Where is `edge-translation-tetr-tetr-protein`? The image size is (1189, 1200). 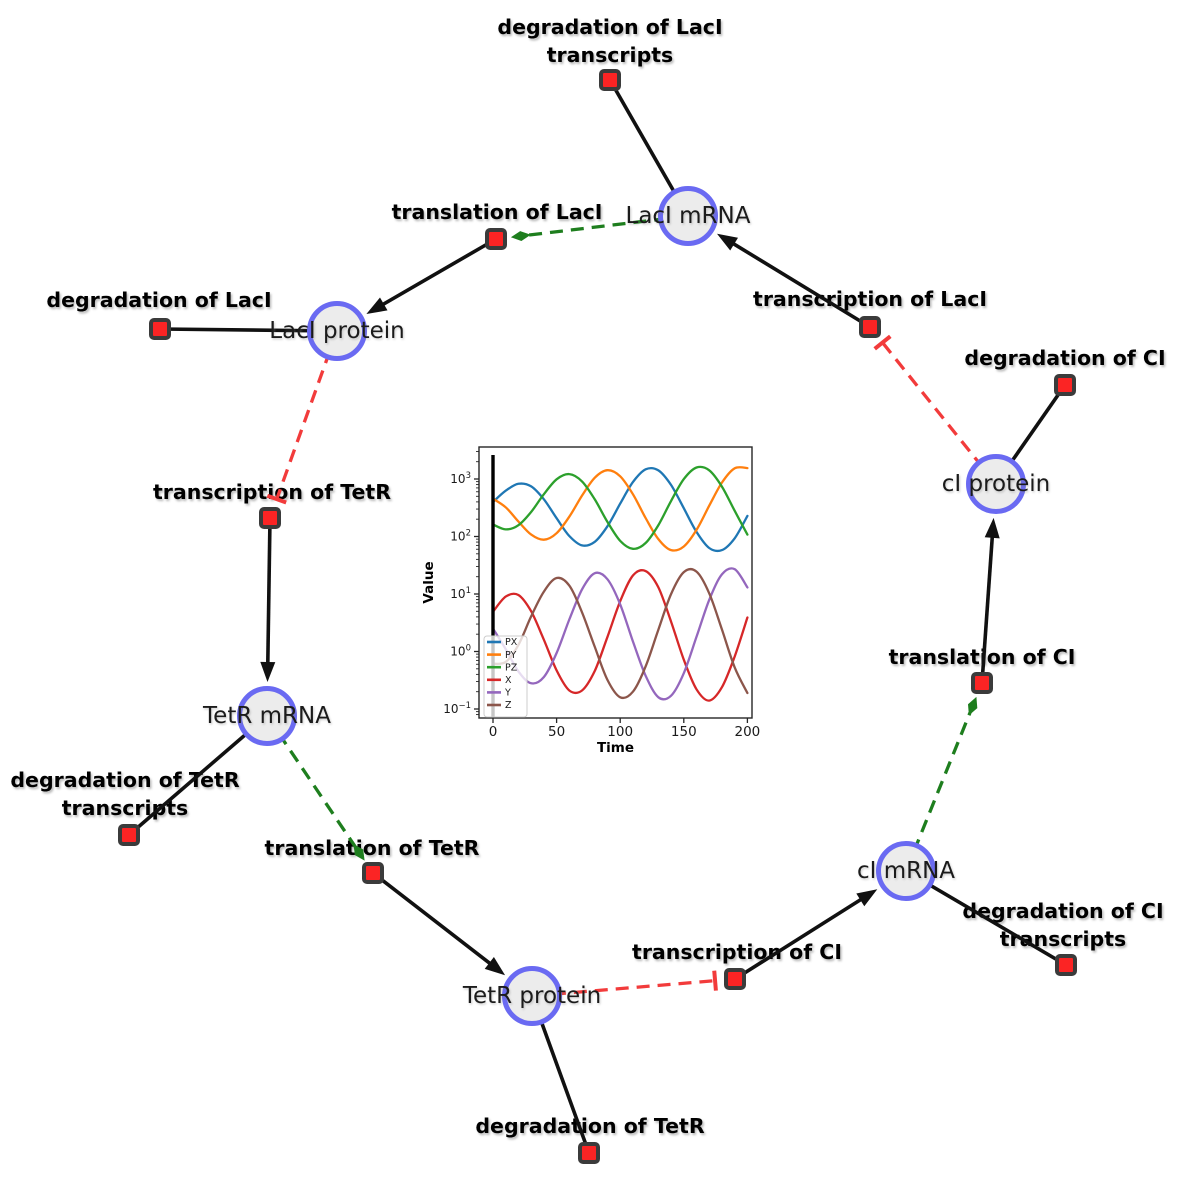
edge-translation-tetr-tetr-protein is located at coordinates (435, 921).